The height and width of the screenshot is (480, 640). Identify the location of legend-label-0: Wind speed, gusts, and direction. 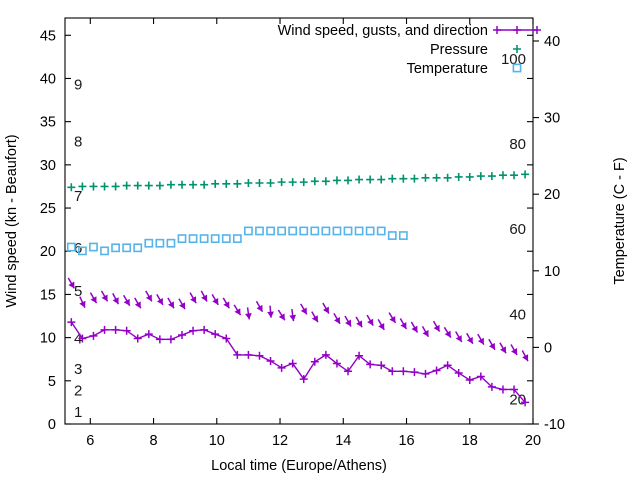
(383, 31).